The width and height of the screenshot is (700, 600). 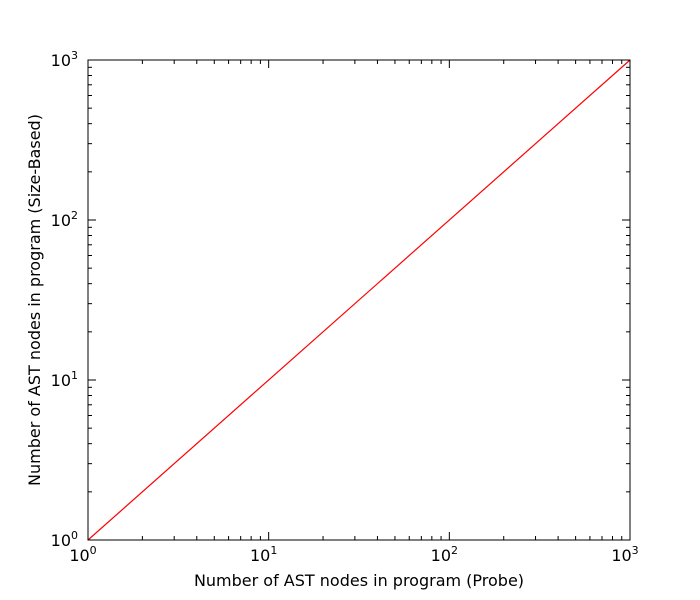 What do you see at coordinates (64, 59) in the screenshot?
I see `y-tick-label: 10³` at bounding box center [64, 59].